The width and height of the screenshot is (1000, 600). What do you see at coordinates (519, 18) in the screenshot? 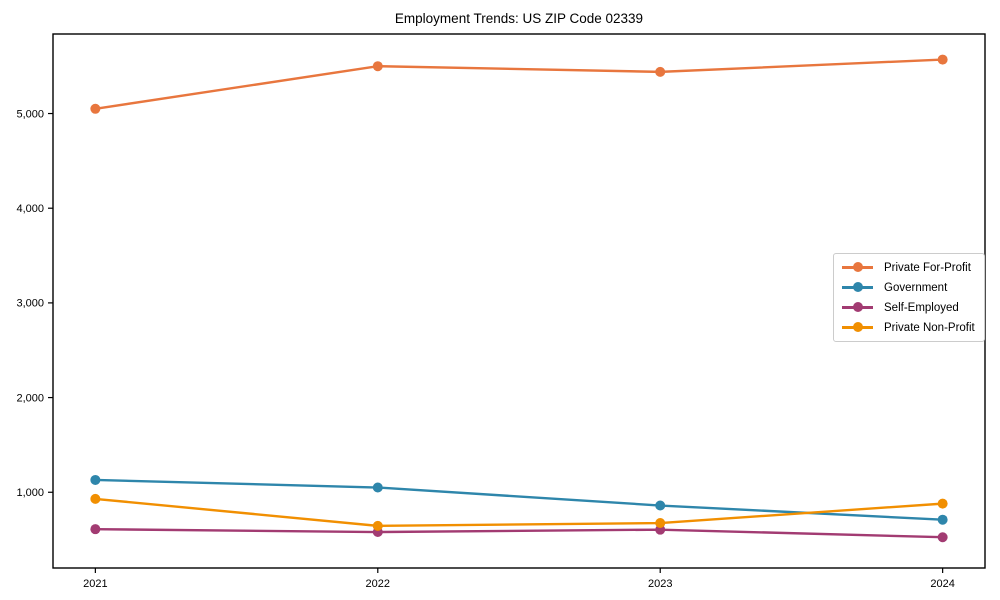
I see `chart-title: Employment Trends: US ZIP Code 02339` at bounding box center [519, 18].